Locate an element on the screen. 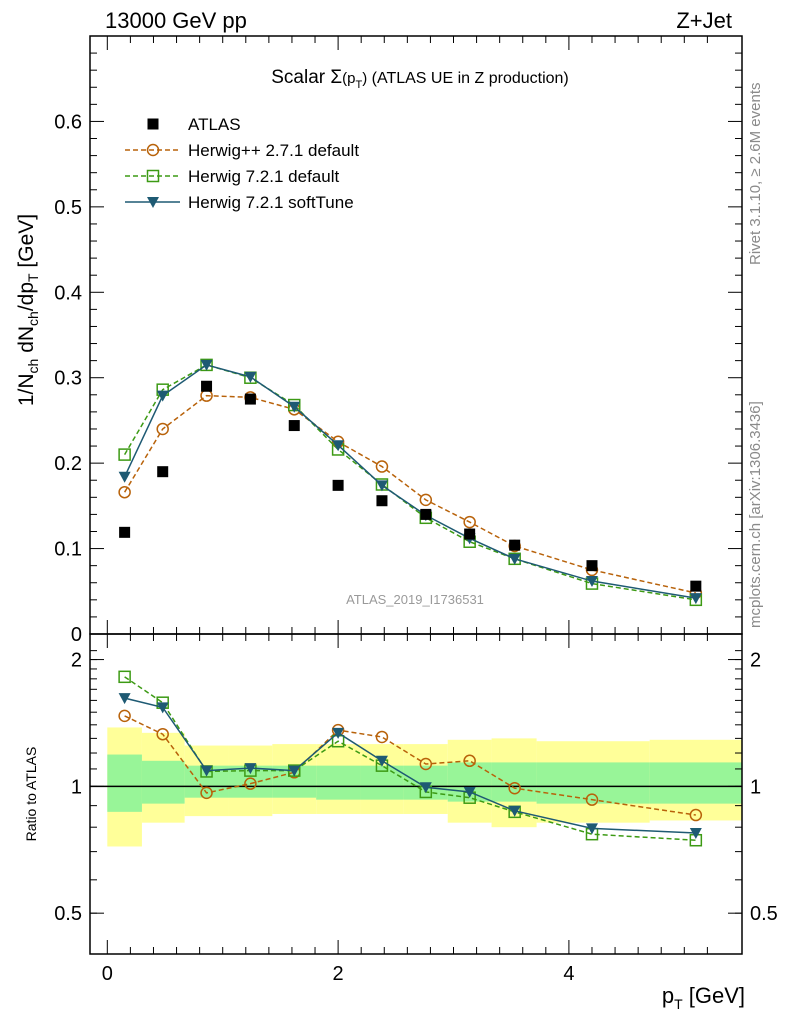  xlabel-sub: T is located at coordinates (678, 1004).